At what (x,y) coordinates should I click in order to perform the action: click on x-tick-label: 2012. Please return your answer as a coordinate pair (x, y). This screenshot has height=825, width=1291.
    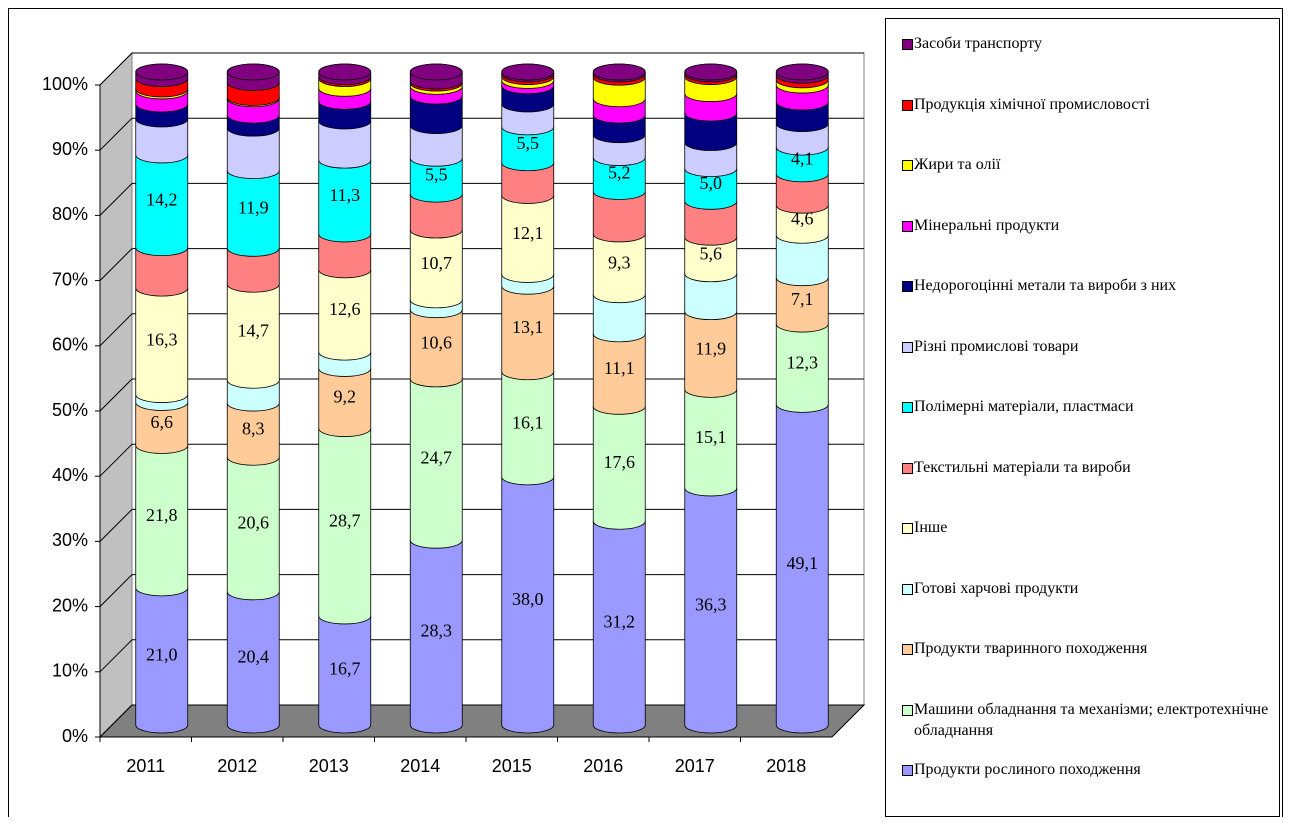
    Looking at the image, I should click on (237, 766).